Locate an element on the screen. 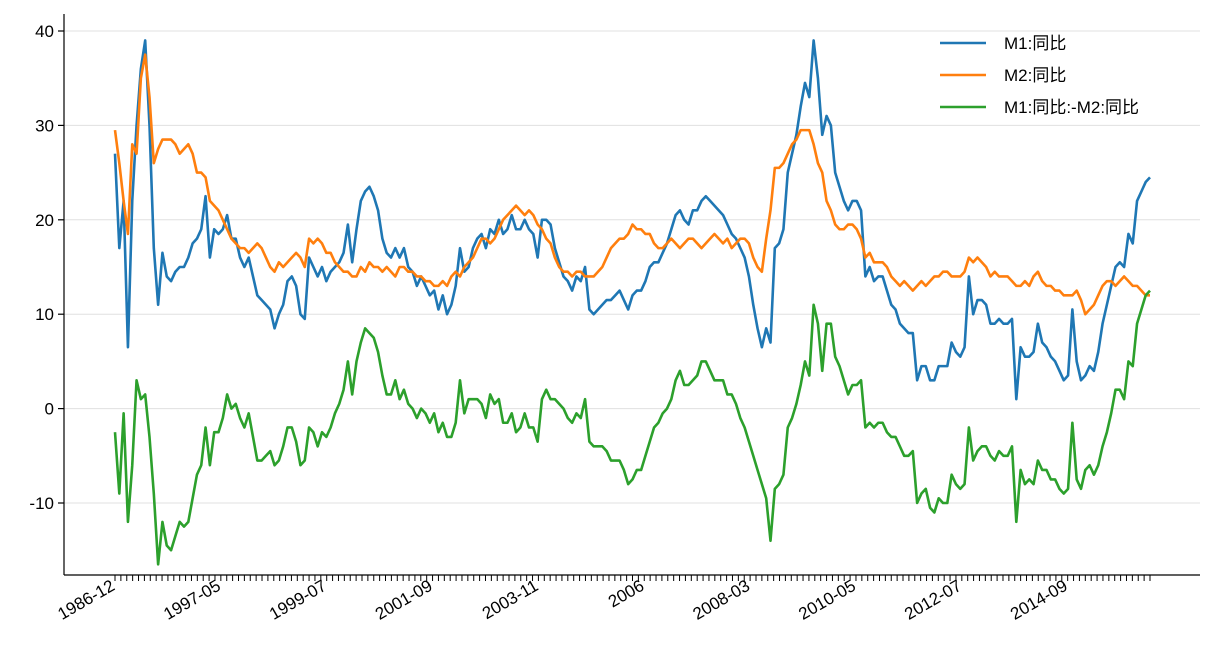  legend: M1:同比 M2:同比 M1:同比:-M2:同比 is located at coordinates (1039, 75).